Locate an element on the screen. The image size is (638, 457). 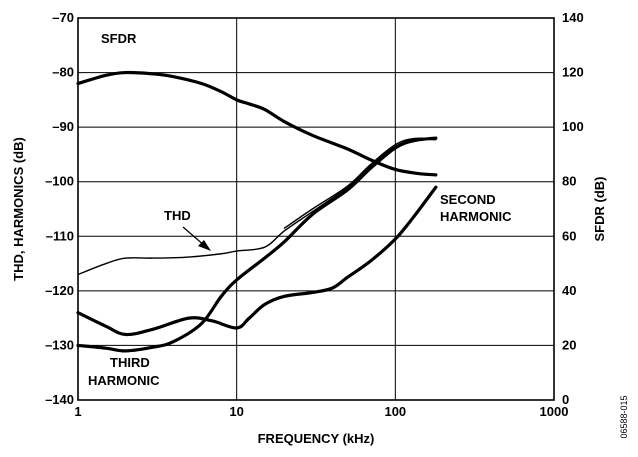
label-sfdr: SFDR is located at coordinates (119, 38).